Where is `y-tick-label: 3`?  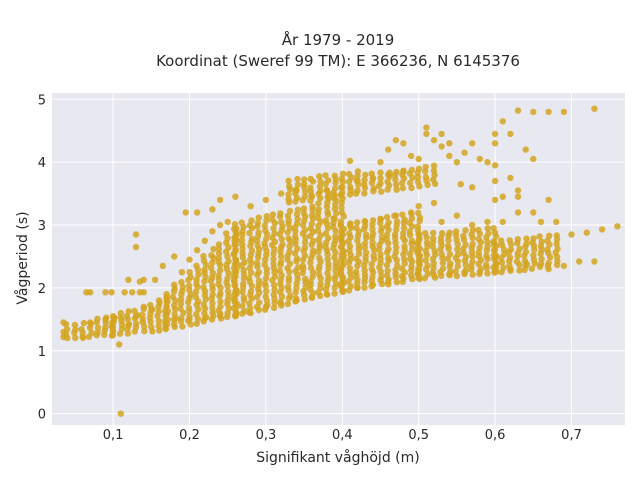 y-tick-label: 3 is located at coordinates (42, 226).